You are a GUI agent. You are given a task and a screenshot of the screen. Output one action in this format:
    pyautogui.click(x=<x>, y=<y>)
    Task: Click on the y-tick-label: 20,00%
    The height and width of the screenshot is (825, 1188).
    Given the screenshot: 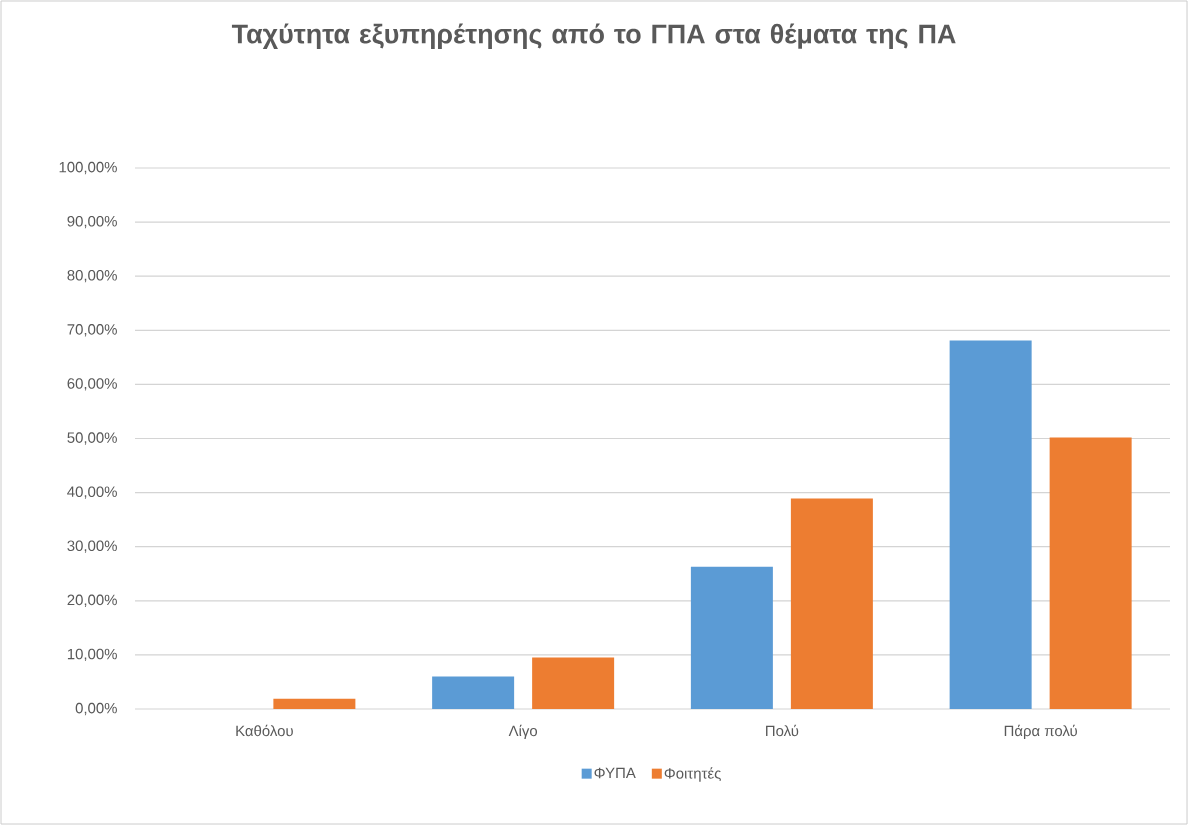 What is the action you would take?
    pyautogui.click(x=92, y=600)
    